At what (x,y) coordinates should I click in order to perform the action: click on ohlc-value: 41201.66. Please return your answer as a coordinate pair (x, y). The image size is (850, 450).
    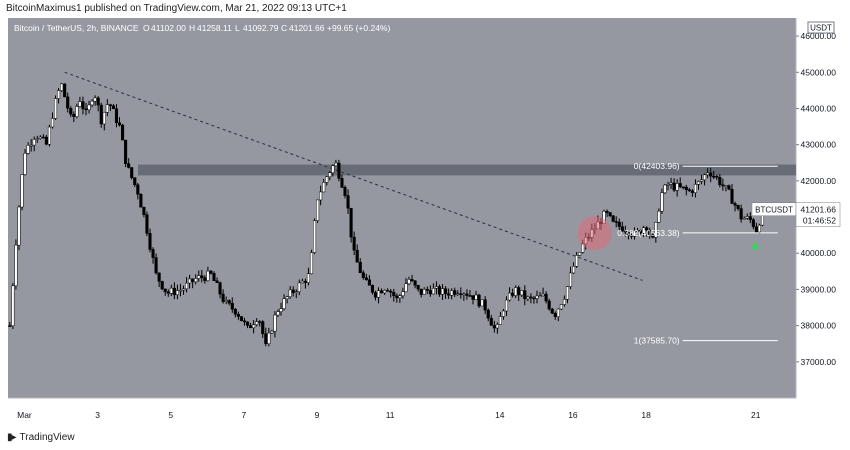
    Looking at the image, I should click on (307, 28).